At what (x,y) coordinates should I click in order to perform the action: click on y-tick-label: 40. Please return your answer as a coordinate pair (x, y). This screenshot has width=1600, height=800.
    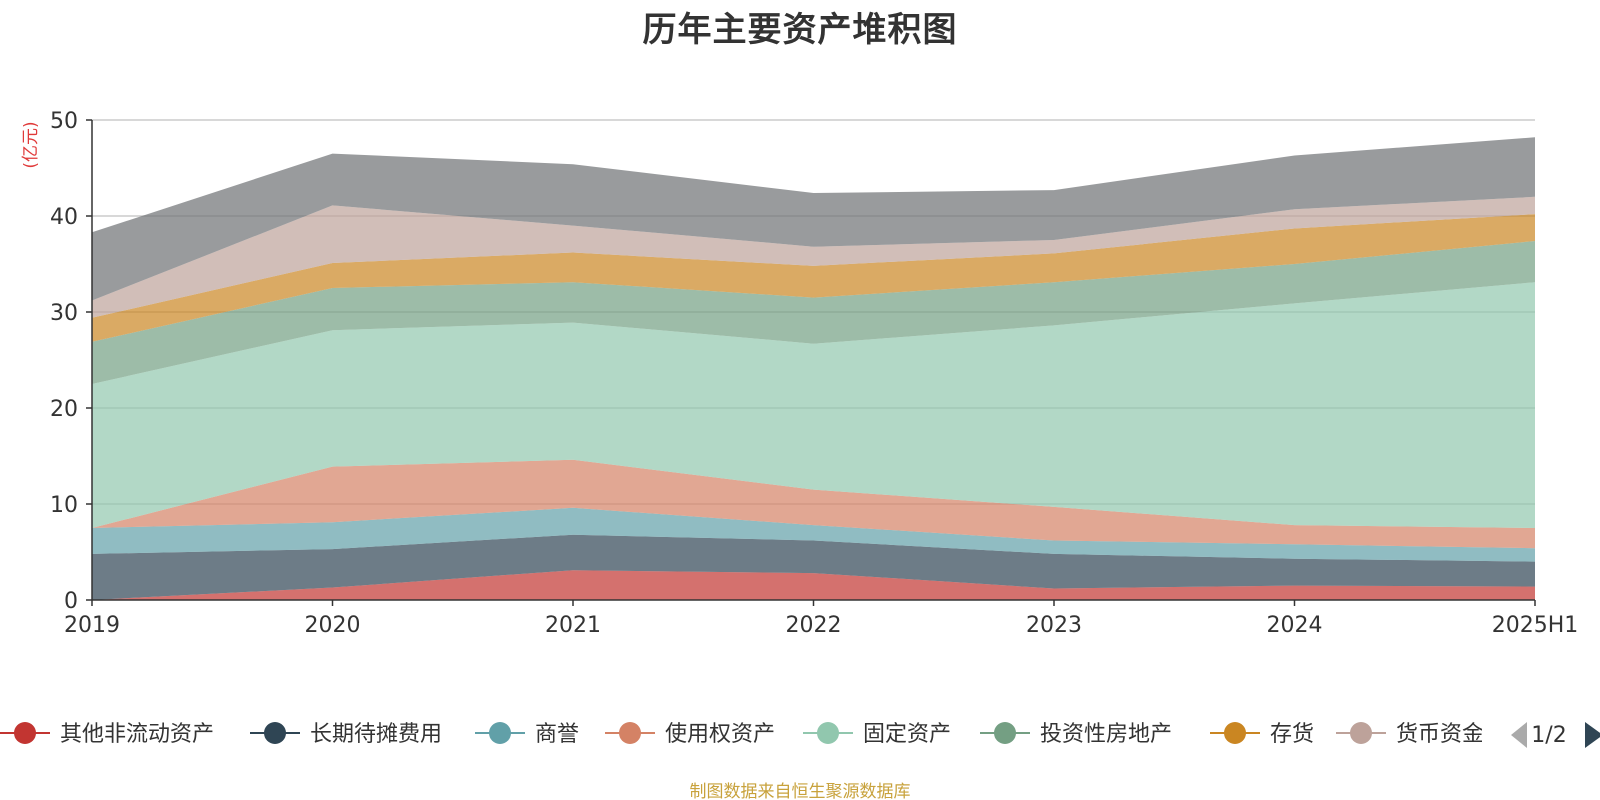
    Looking at the image, I should click on (64, 217).